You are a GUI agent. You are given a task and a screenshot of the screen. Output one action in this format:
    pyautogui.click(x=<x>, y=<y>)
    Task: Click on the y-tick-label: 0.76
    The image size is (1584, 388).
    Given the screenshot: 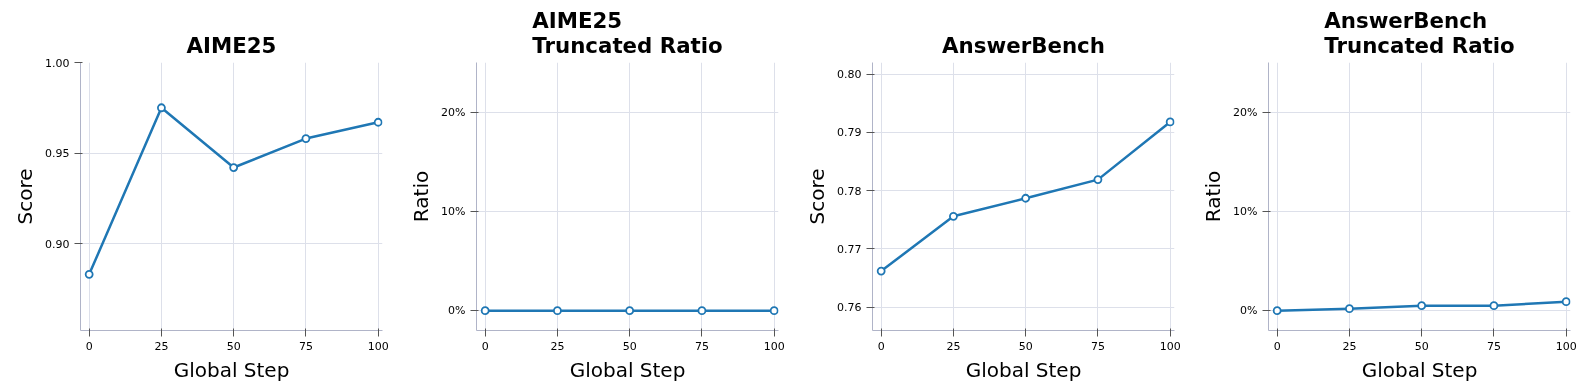 What is the action you would take?
    pyautogui.click(x=849, y=308)
    